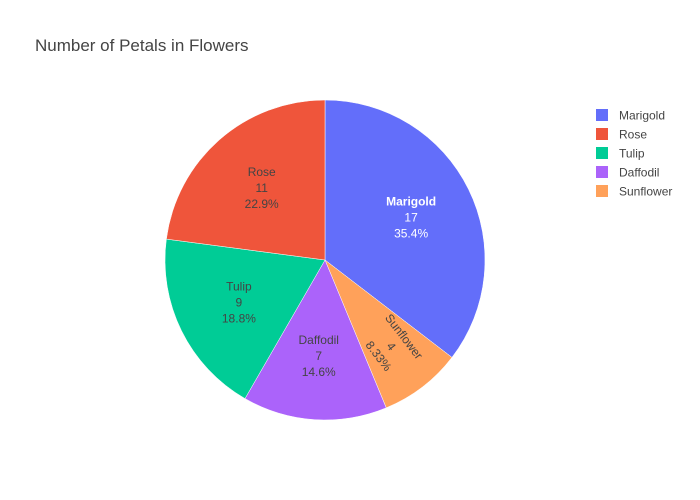  I want to click on slice-daffodil, so click(315, 340).